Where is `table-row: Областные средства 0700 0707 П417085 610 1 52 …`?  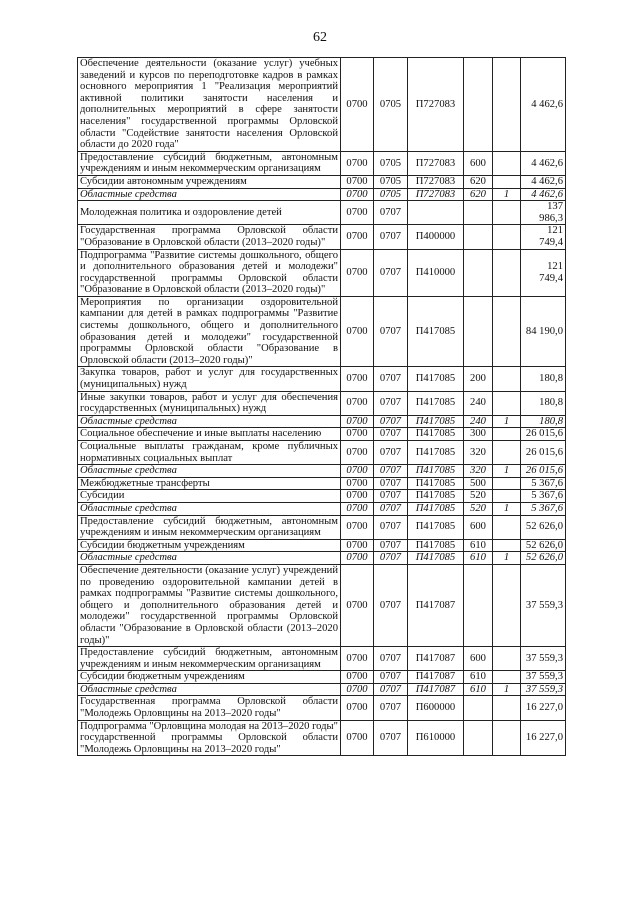 table-row: Областные средства 0700 0707 П417085 610 1 52 … is located at coordinates (321, 558).